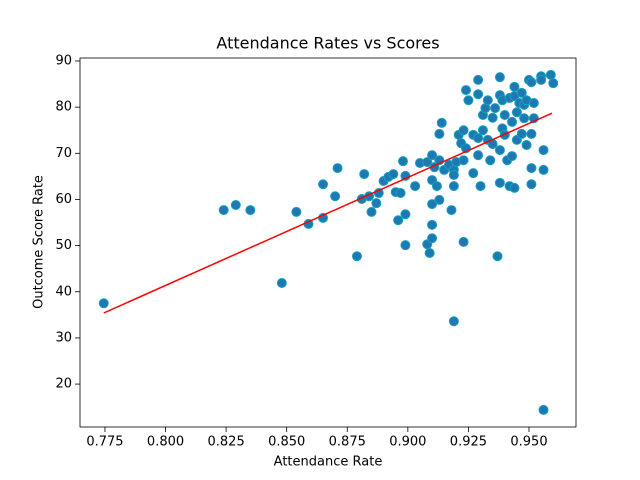  I want to click on x-tick-label: 0.825, so click(226, 442).